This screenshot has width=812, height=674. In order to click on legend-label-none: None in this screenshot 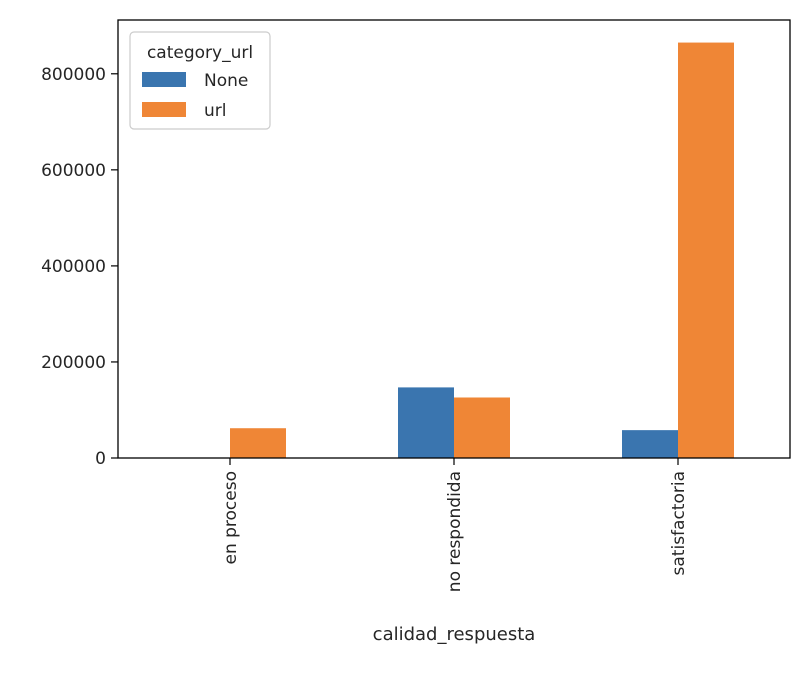, I will do `click(226, 81)`.